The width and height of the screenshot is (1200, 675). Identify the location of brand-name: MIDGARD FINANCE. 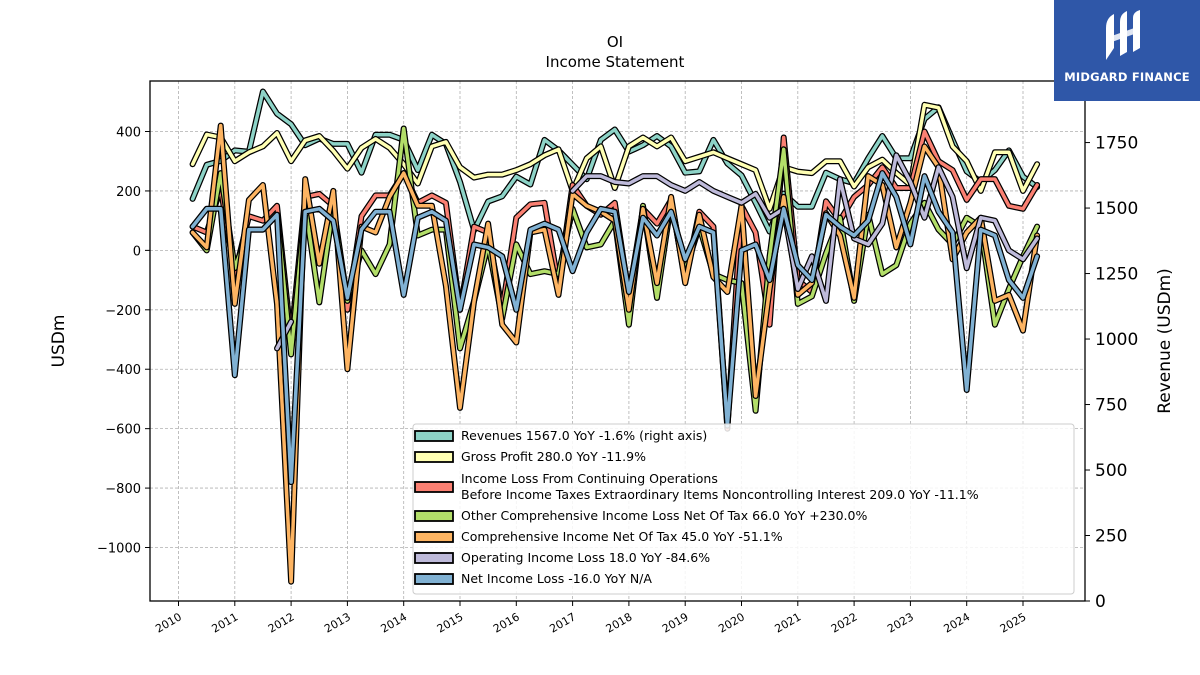
(1127, 77).